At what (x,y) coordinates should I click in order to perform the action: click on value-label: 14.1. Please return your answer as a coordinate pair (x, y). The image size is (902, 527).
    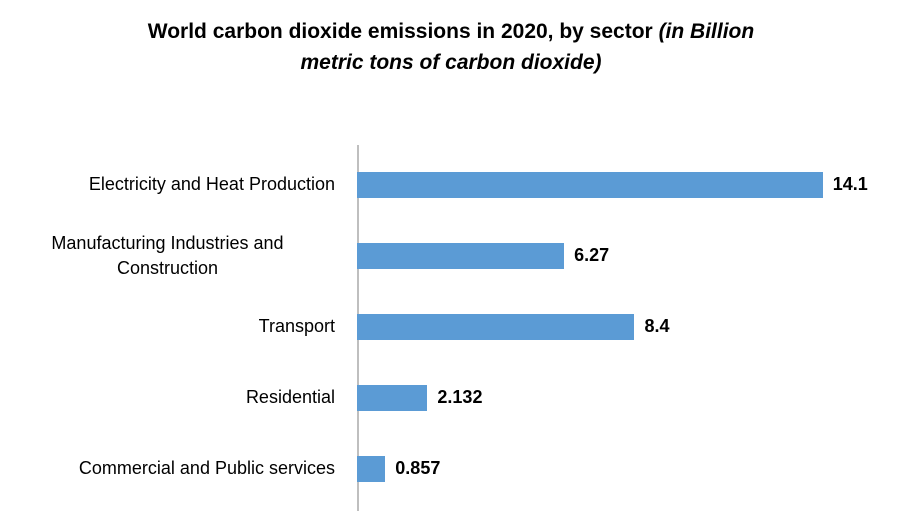
    Looking at the image, I should click on (850, 184).